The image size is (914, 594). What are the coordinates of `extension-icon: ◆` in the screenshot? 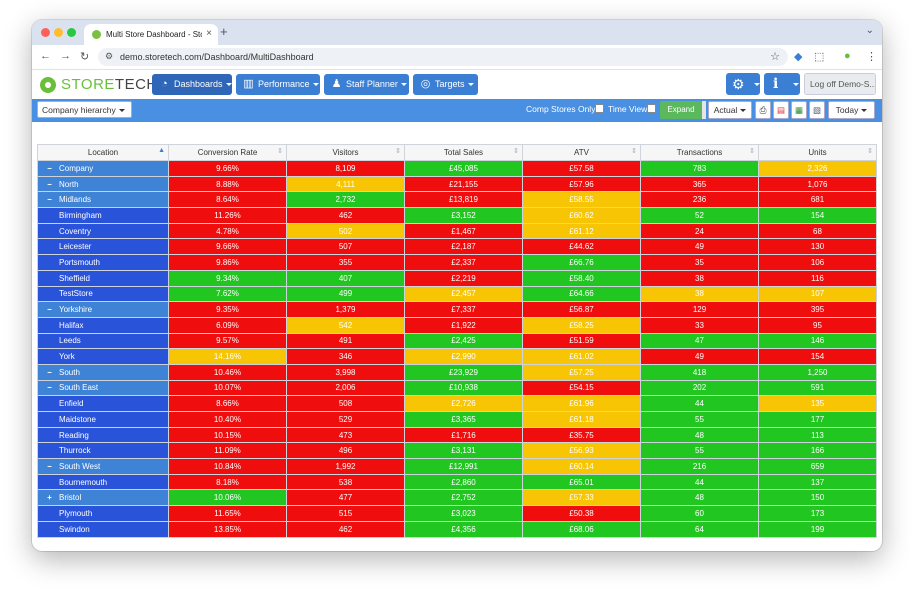 It's located at (798, 57).